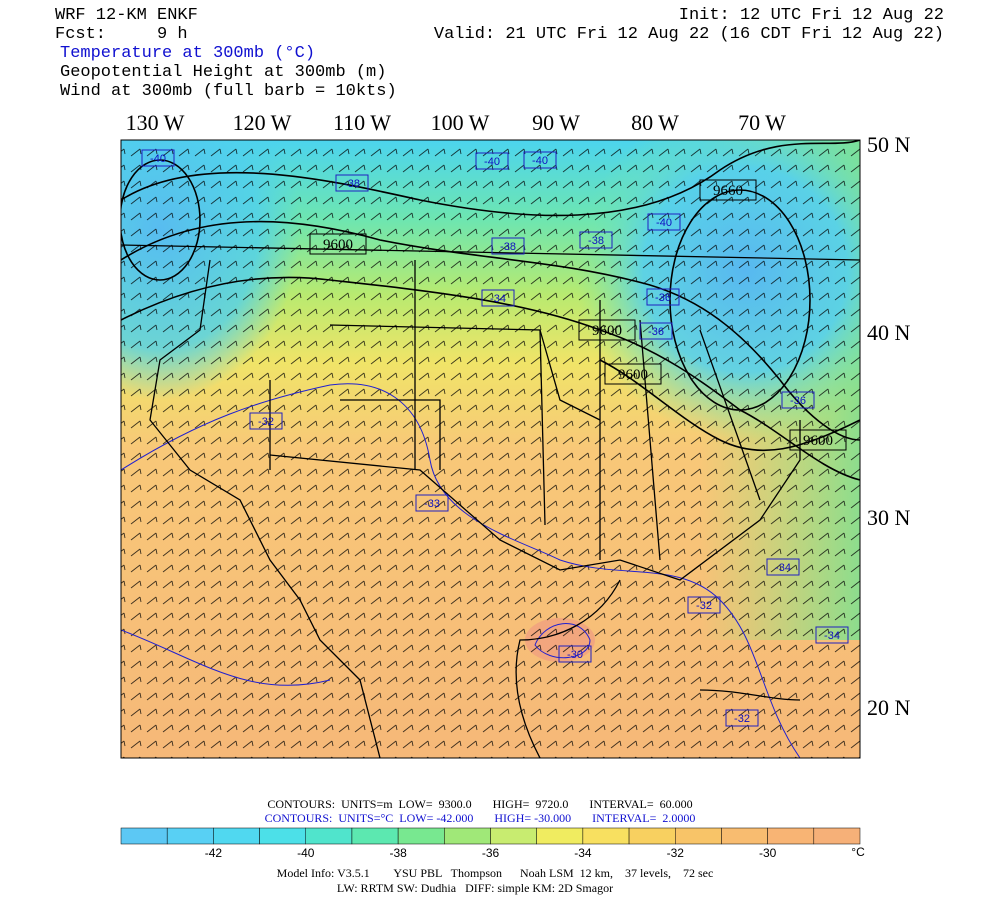  I want to click on latitude-label: 50 N, so click(889, 144).